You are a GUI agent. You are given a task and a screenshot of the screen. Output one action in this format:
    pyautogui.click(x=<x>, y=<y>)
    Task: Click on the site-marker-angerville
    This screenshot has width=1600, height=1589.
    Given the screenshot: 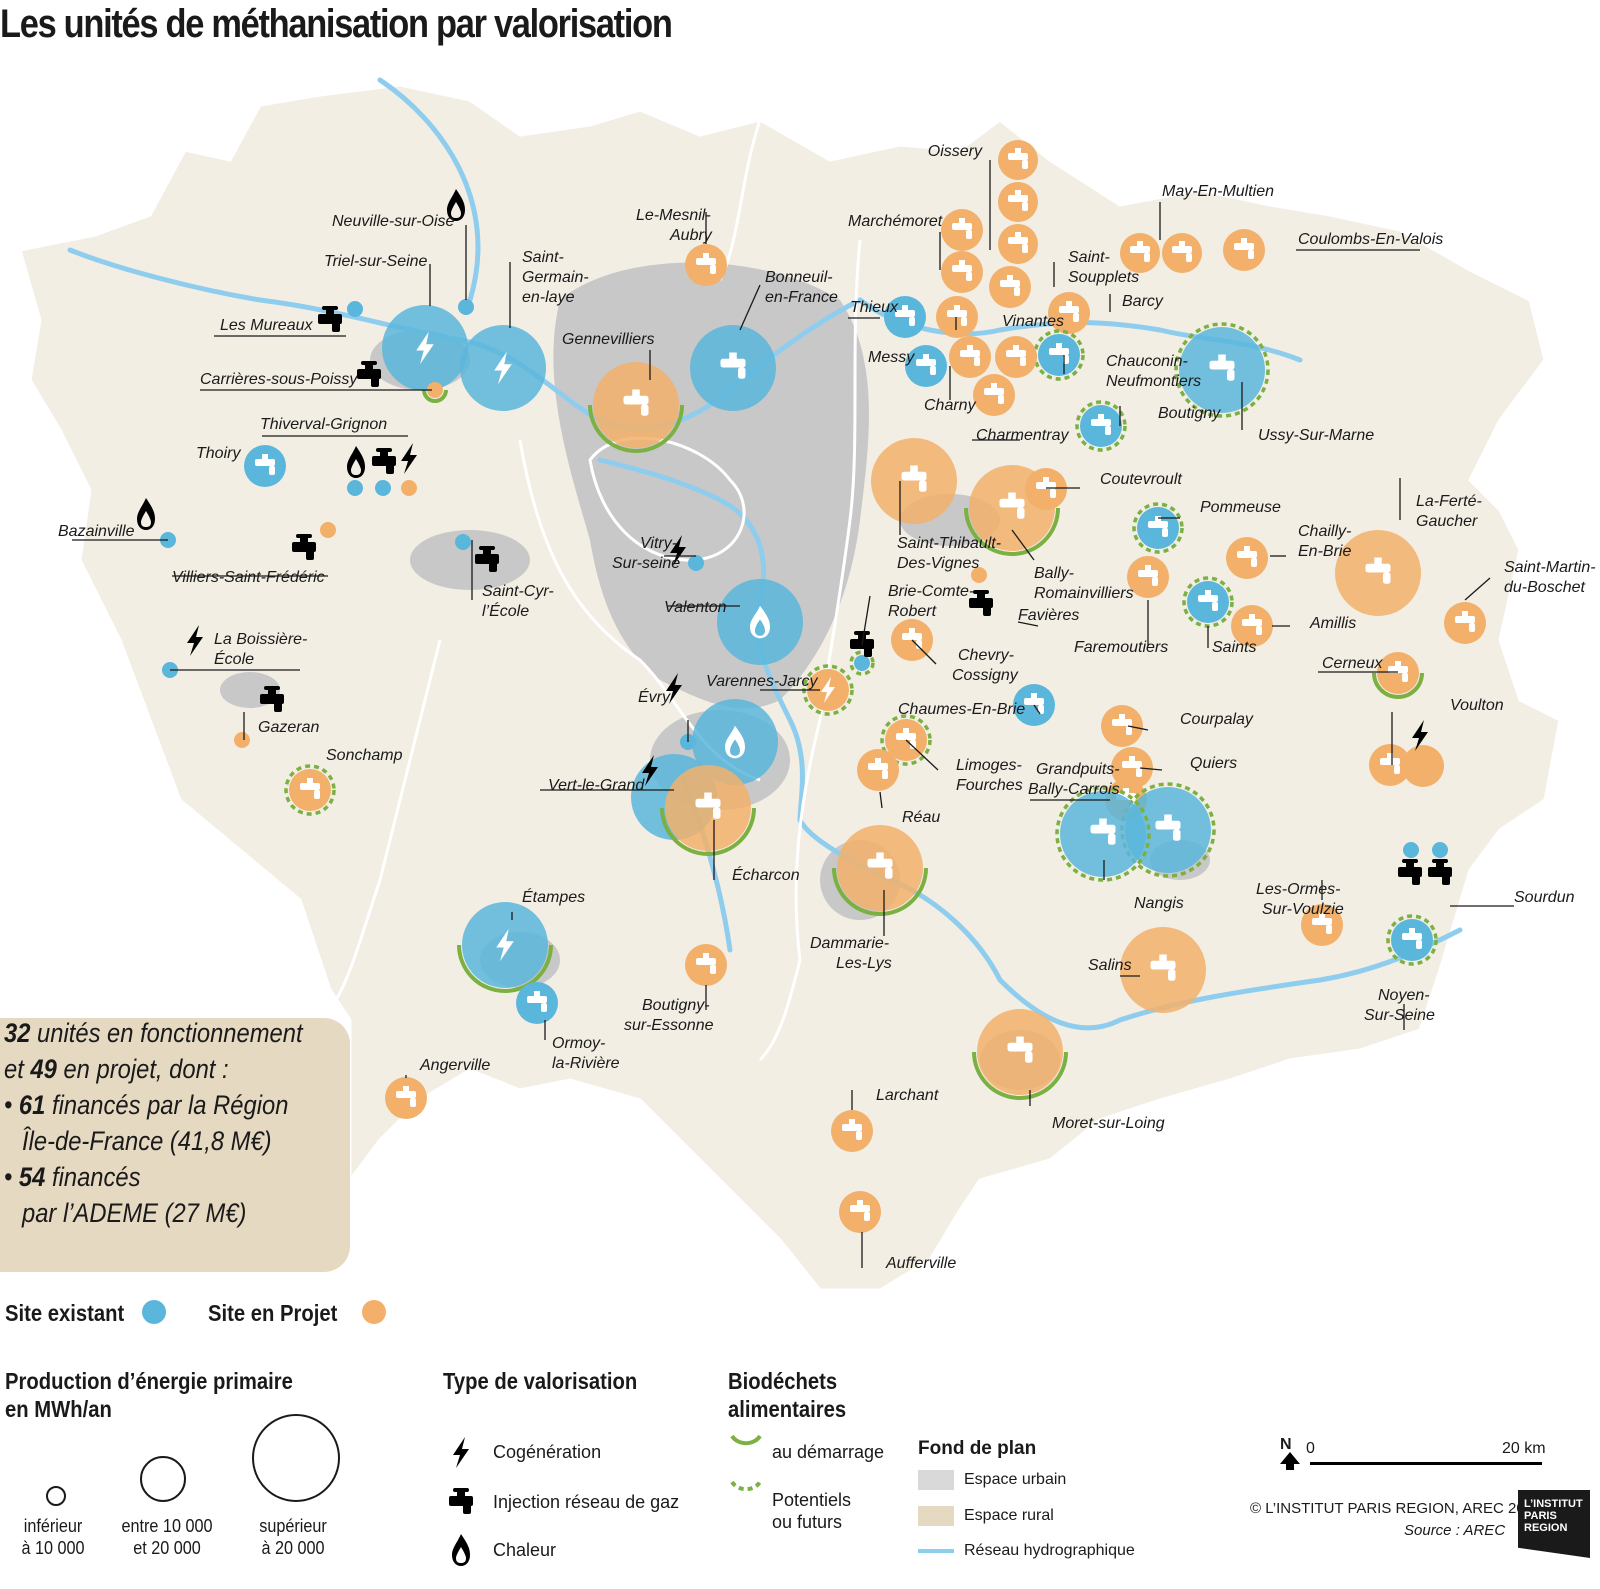 What is the action you would take?
    pyautogui.click(x=406, y=1098)
    